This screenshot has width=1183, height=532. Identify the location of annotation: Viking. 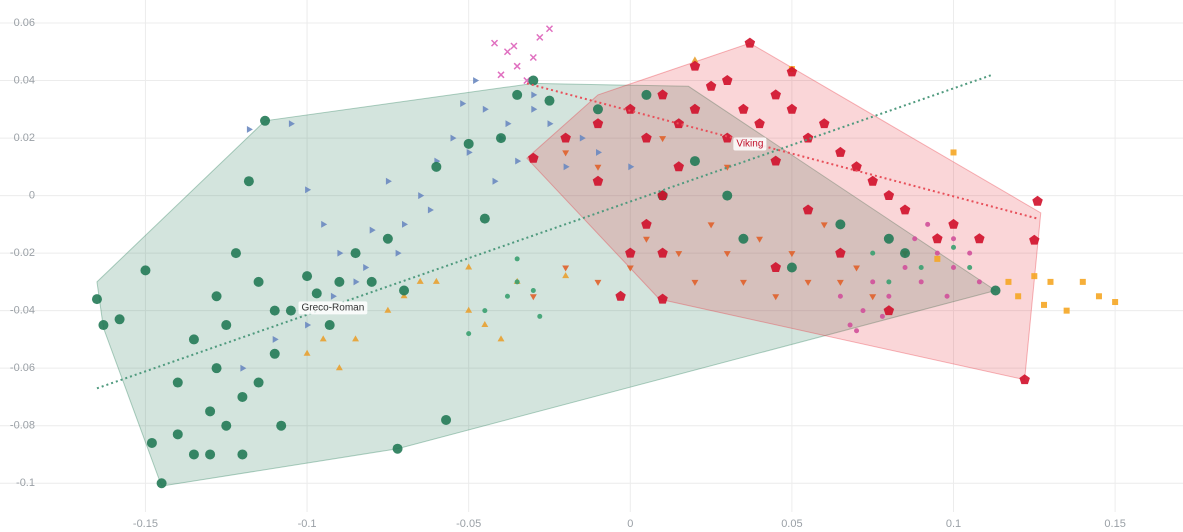
(749, 143).